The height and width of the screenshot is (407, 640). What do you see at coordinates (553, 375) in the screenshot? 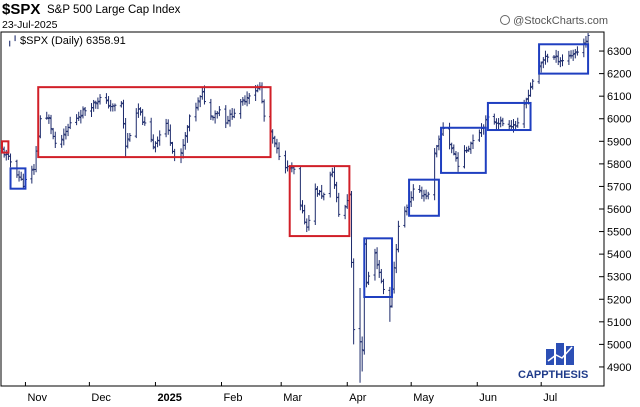
I see `logo-text: CAPPTHESIS` at bounding box center [553, 375].